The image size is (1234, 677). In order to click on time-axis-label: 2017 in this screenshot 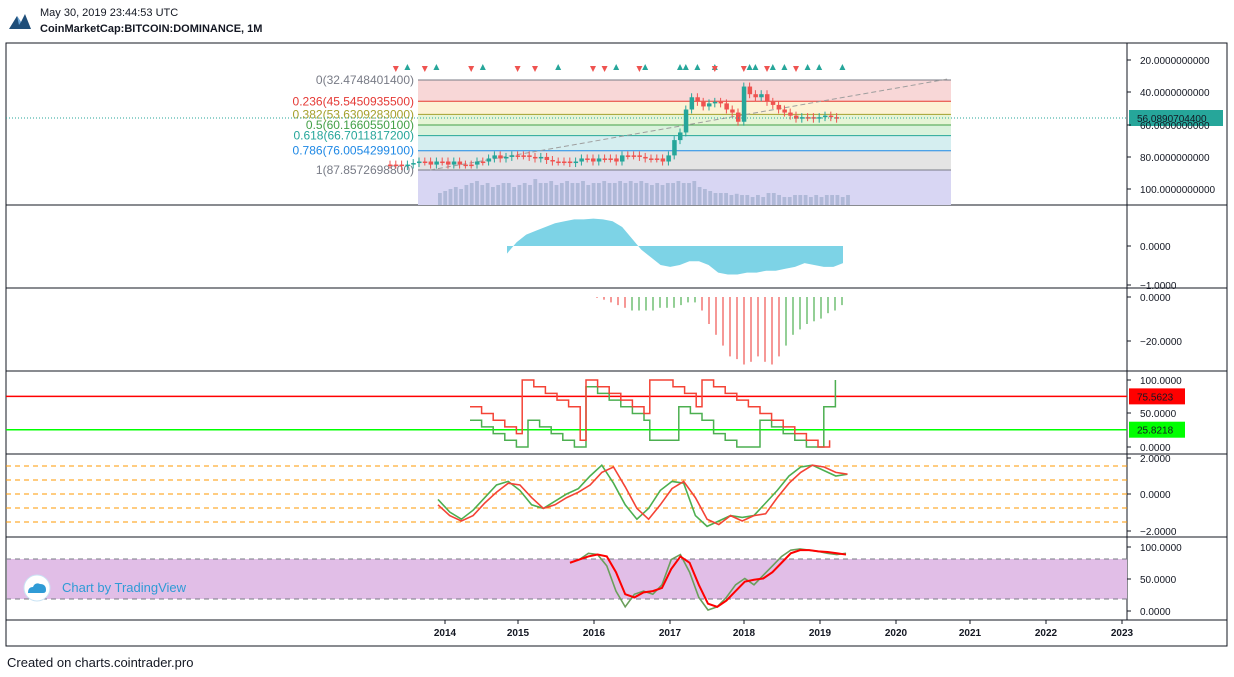, I will do `click(670, 633)`.